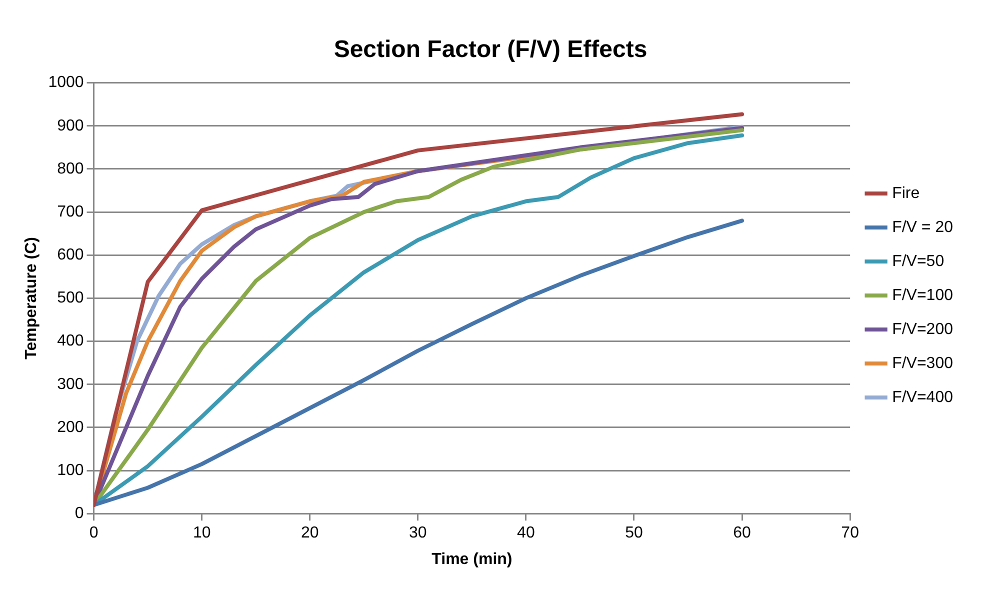 This screenshot has height=597, width=995. I want to click on legend-label: F/V=200, so click(923, 329).